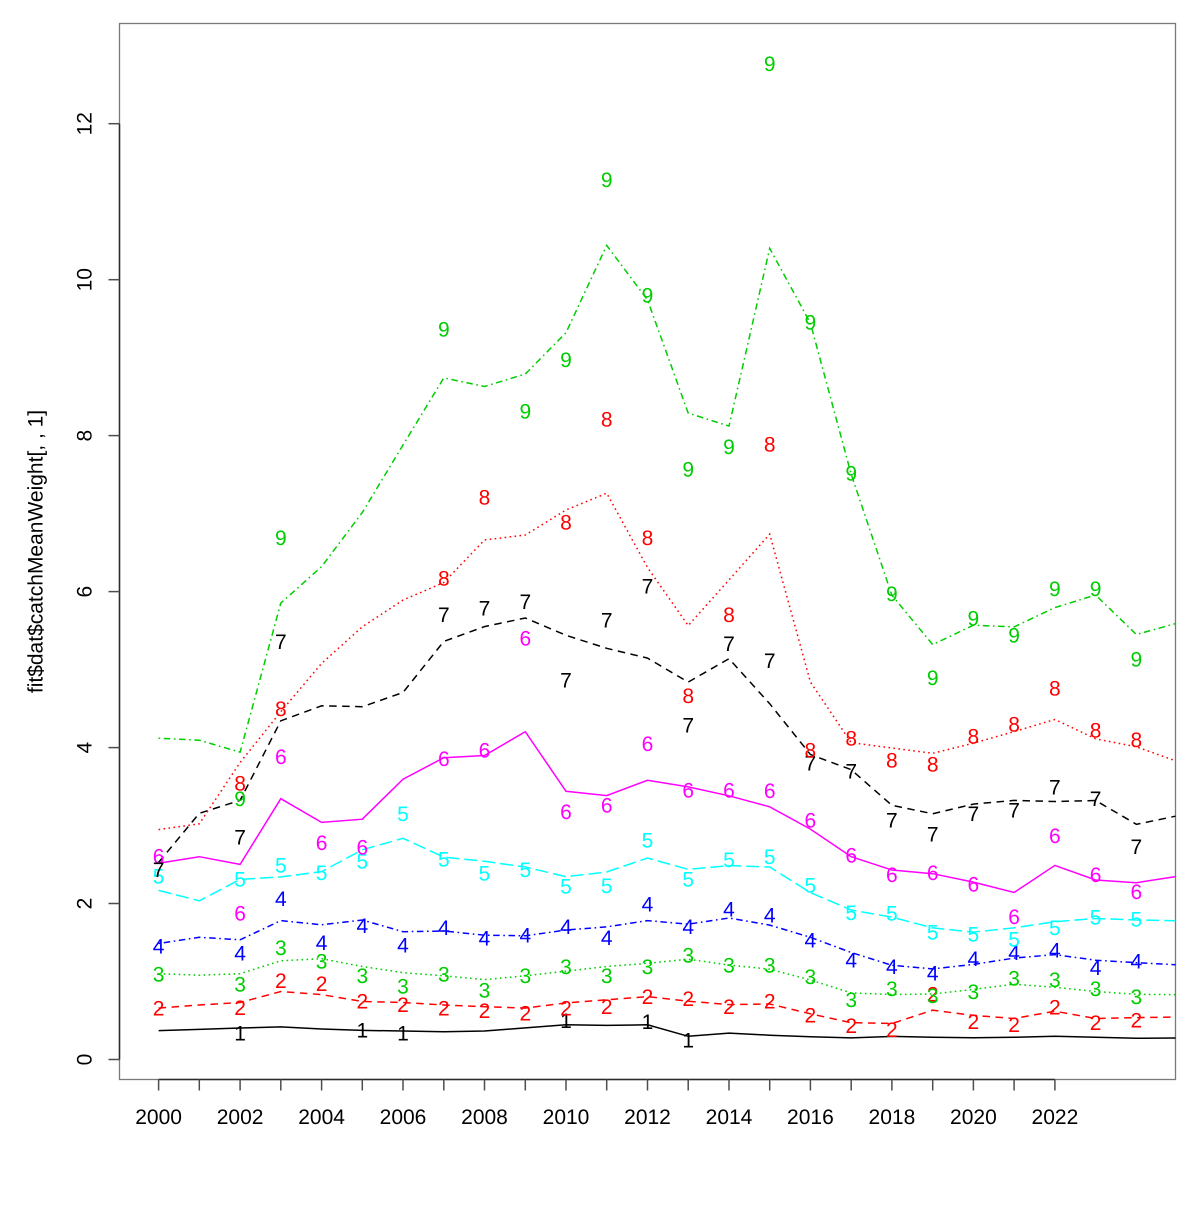 The image size is (1200, 1205). I want to click on svg-text: 2014, so click(729, 1117).